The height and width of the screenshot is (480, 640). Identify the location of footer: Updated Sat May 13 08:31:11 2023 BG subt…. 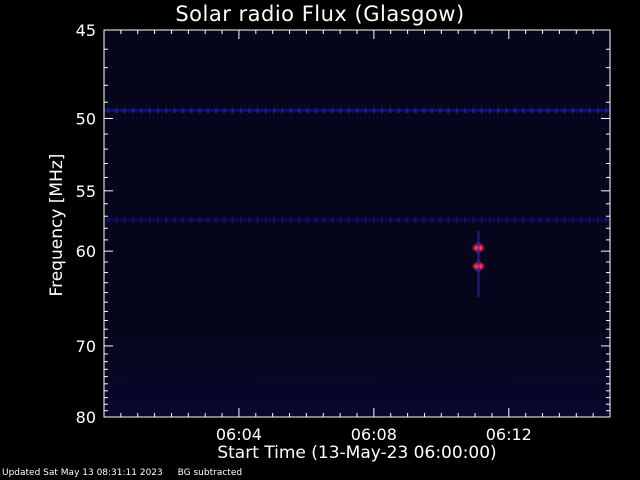
(122, 473).